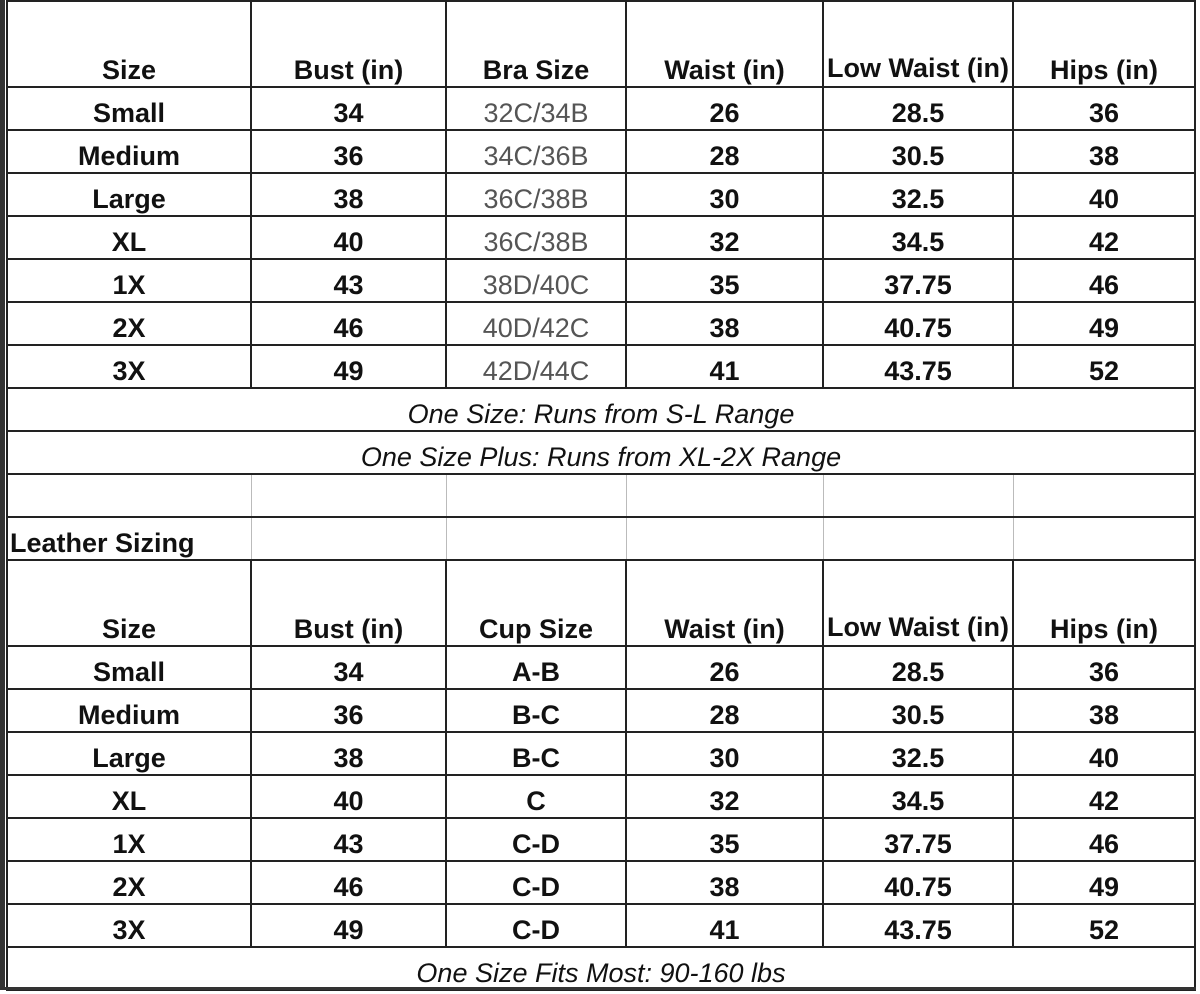  I want to click on section-title-row: Leather Sizing, so click(601, 538).